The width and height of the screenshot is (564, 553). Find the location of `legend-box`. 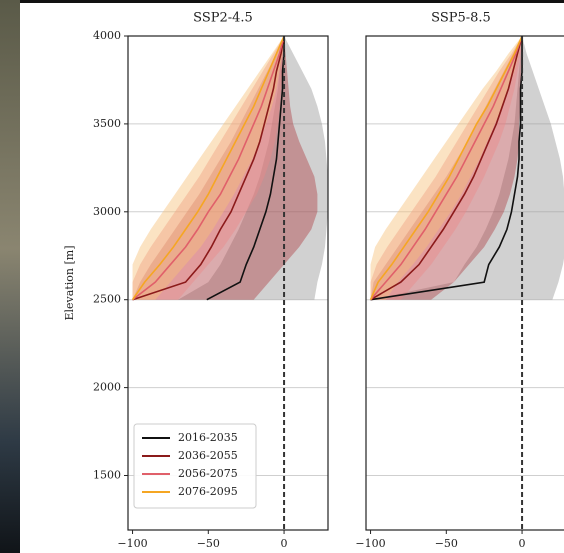

legend-box is located at coordinates (195, 466).